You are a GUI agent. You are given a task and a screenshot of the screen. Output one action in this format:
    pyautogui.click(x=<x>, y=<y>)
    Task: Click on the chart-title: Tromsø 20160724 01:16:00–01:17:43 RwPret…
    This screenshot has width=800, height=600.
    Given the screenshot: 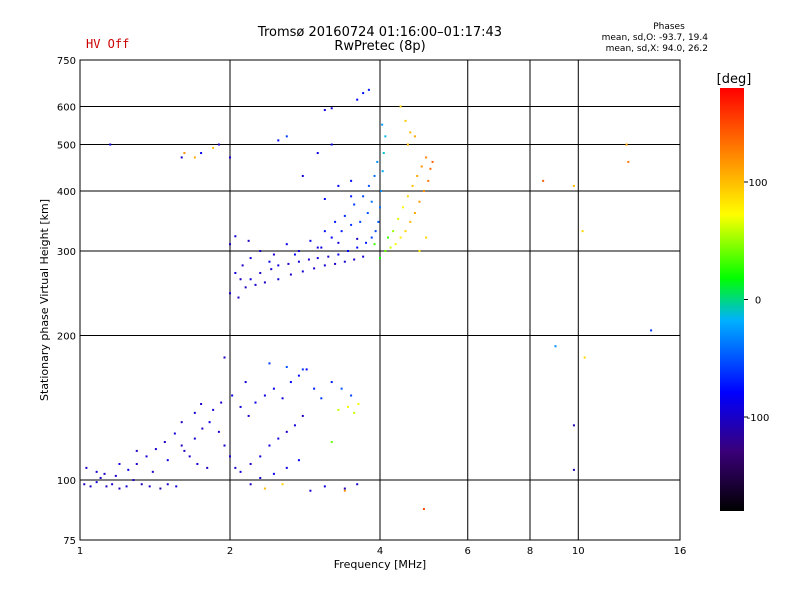 What is the action you would take?
    pyautogui.click(x=380, y=40)
    